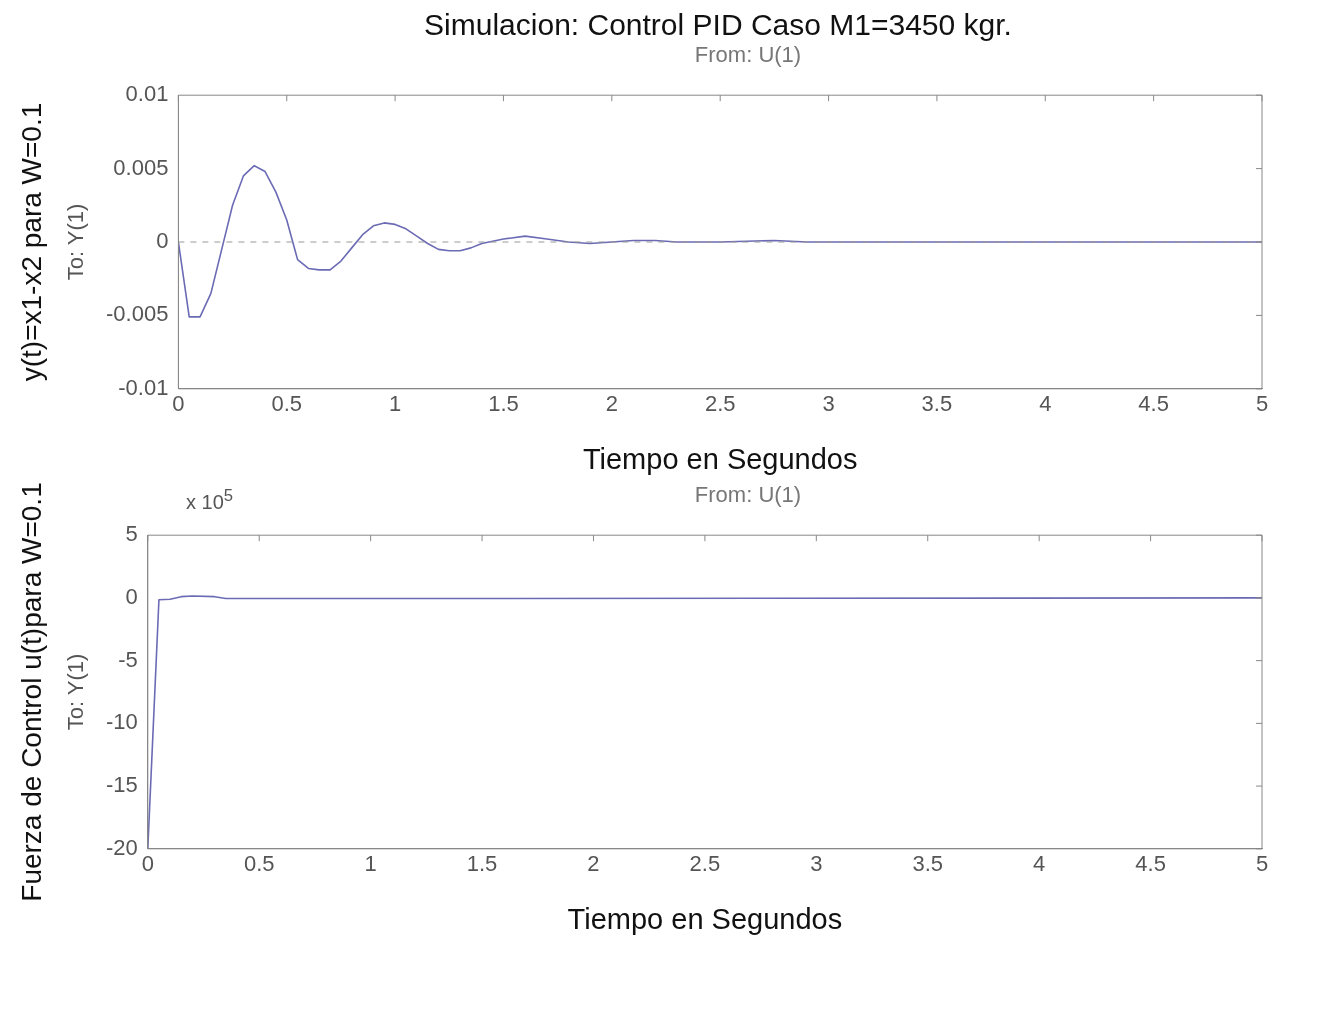  What do you see at coordinates (718, 25) in the screenshot?
I see `chart-title: Simulacion: Control PID Caso M1=3450 kgr.` at bounding box center [718, 25].